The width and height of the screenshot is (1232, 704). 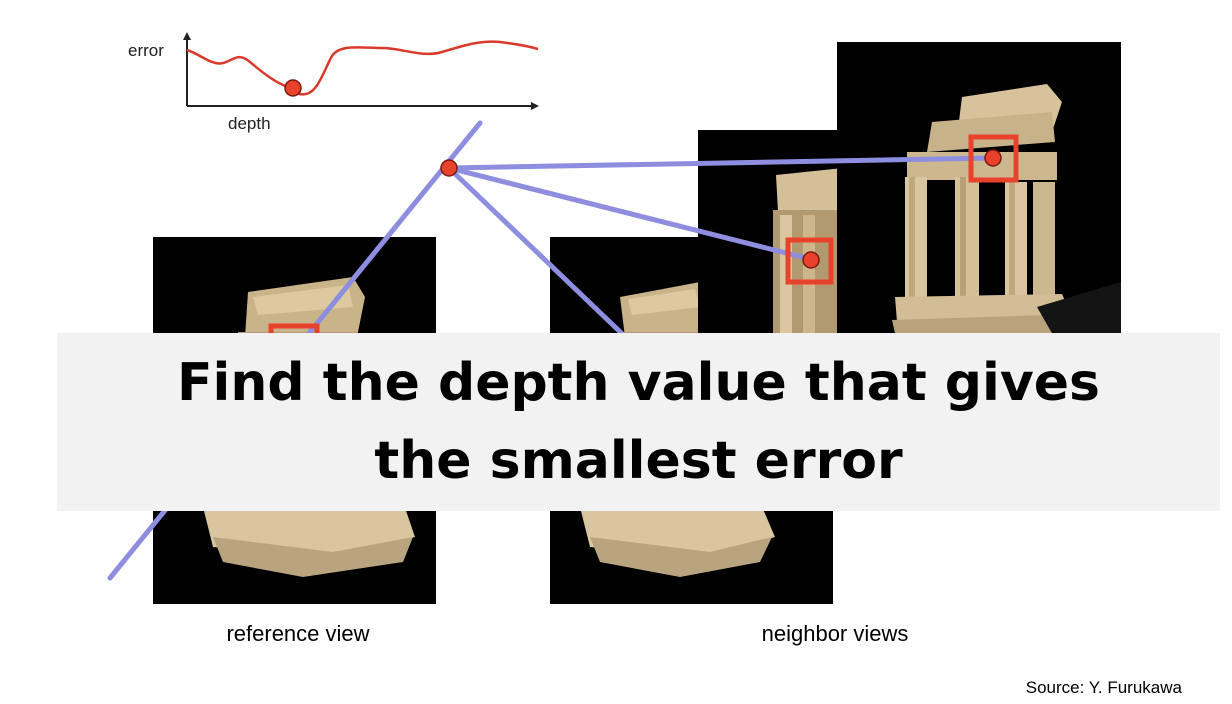 I want to click on neighbor-views-caption: neighbor views, so click(x=835, y=633).